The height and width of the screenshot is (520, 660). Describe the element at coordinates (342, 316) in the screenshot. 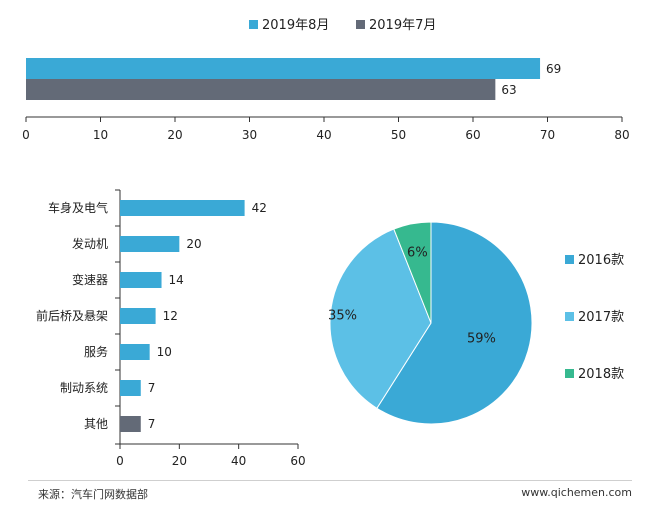

I see `pie-slice-label-1: 35%` at that location.